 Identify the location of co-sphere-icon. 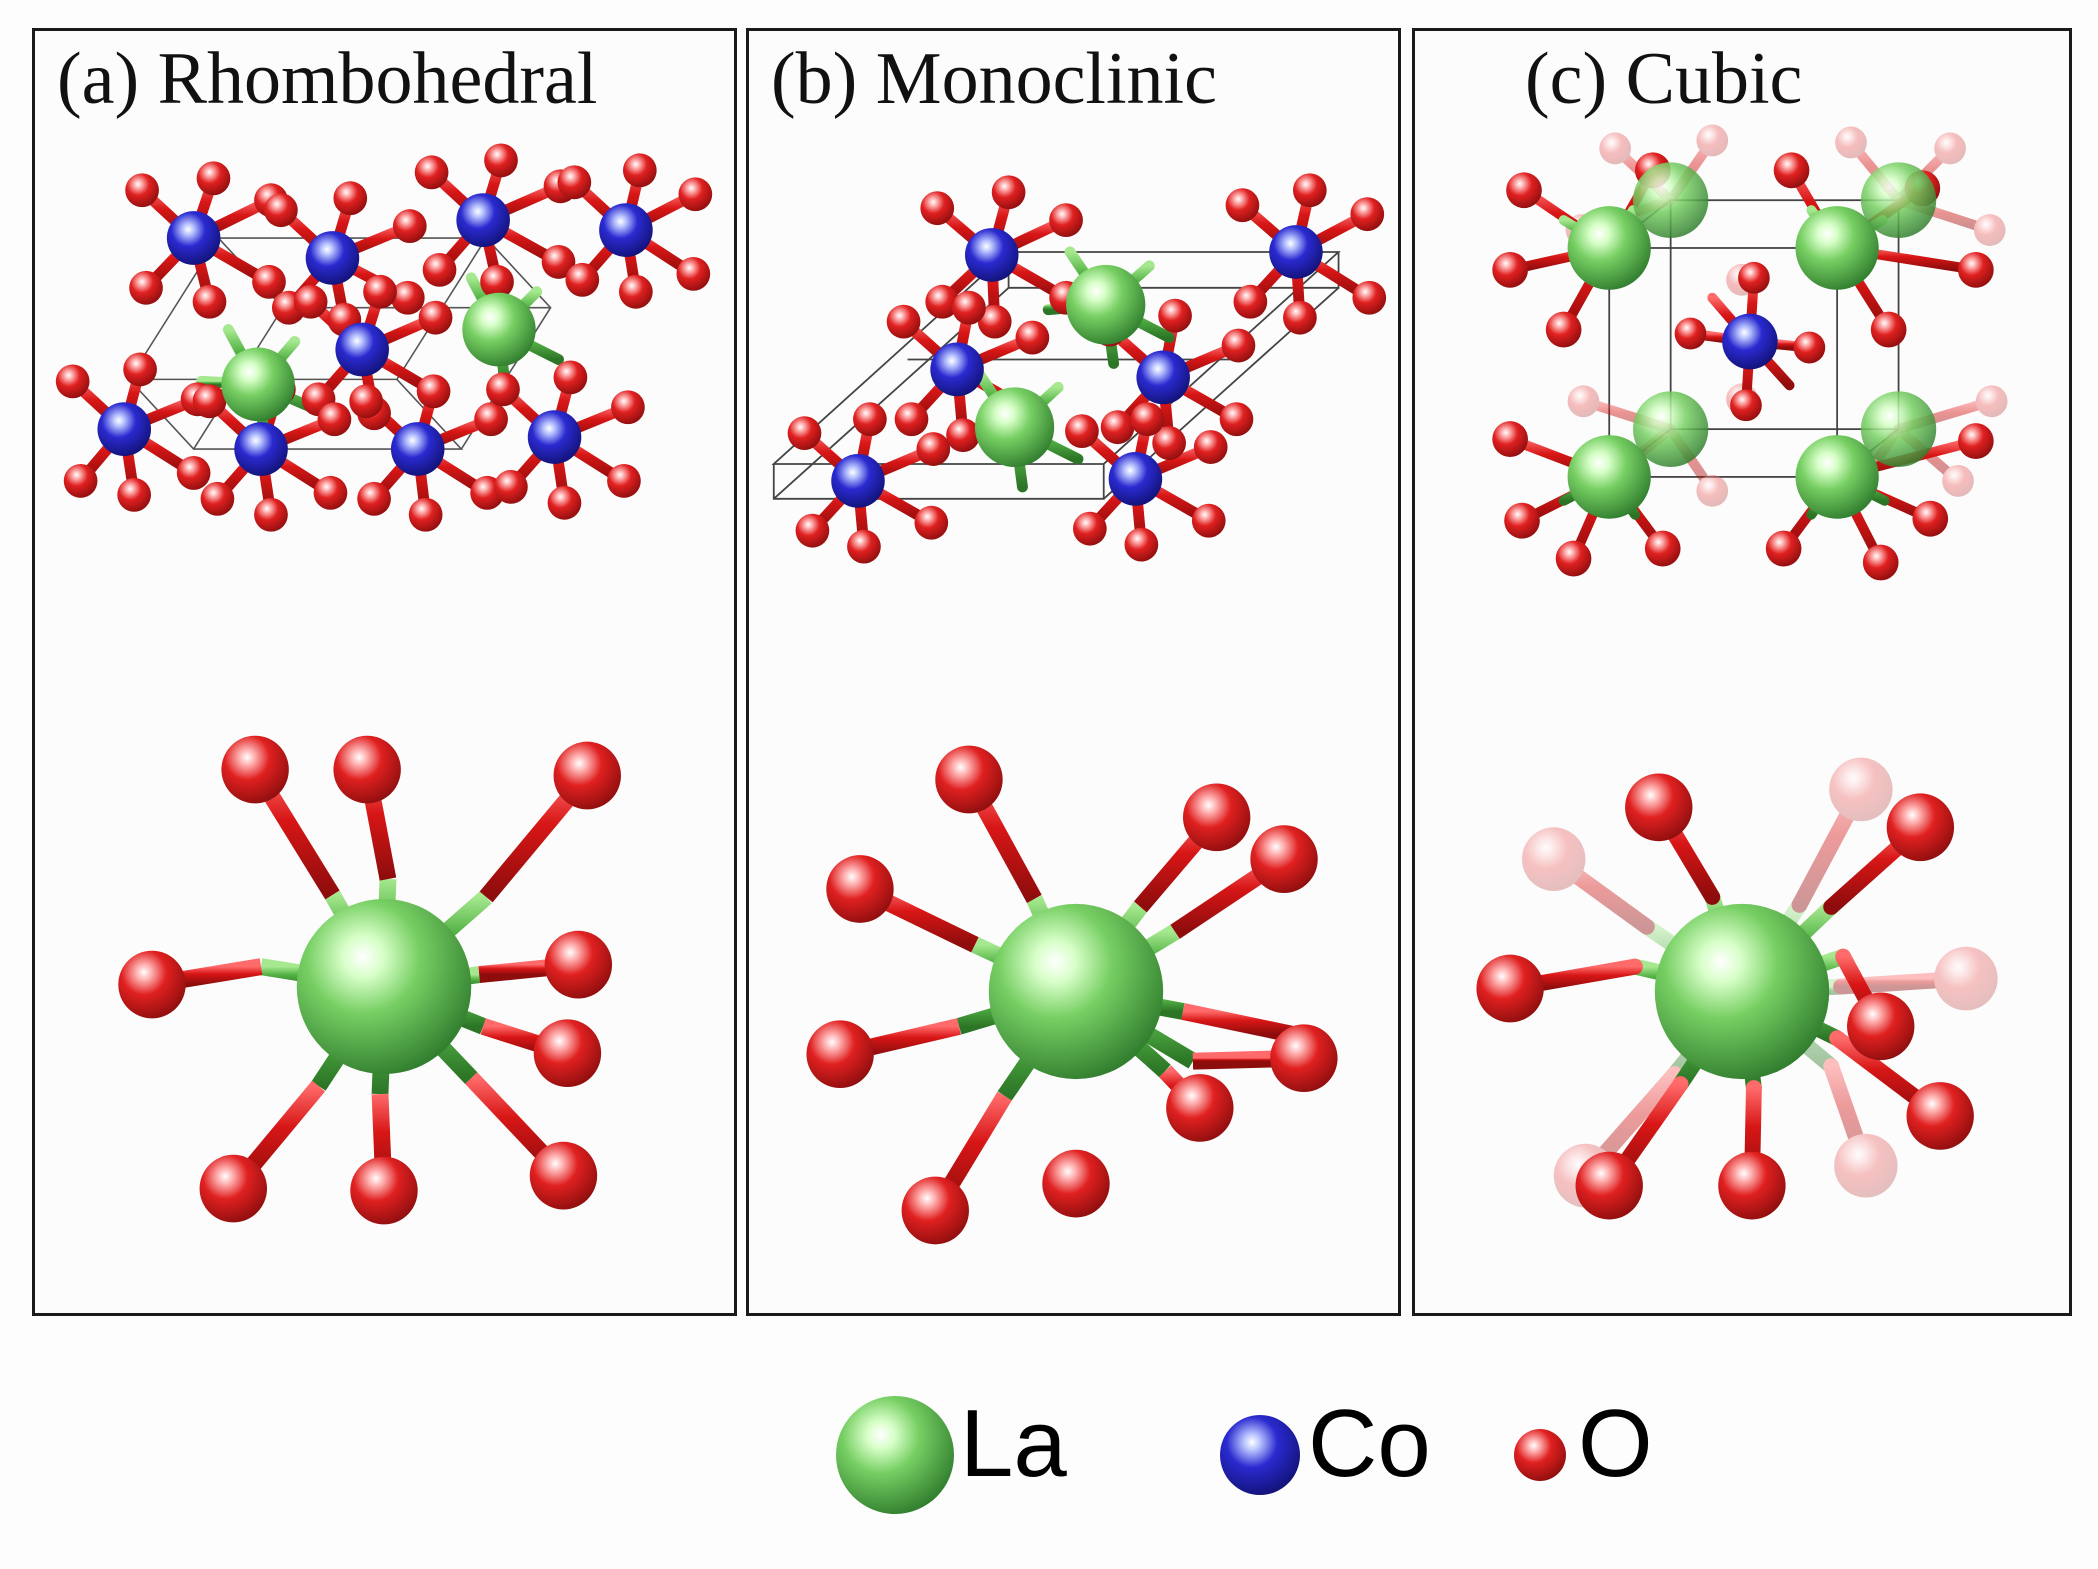
(1260, 1455).